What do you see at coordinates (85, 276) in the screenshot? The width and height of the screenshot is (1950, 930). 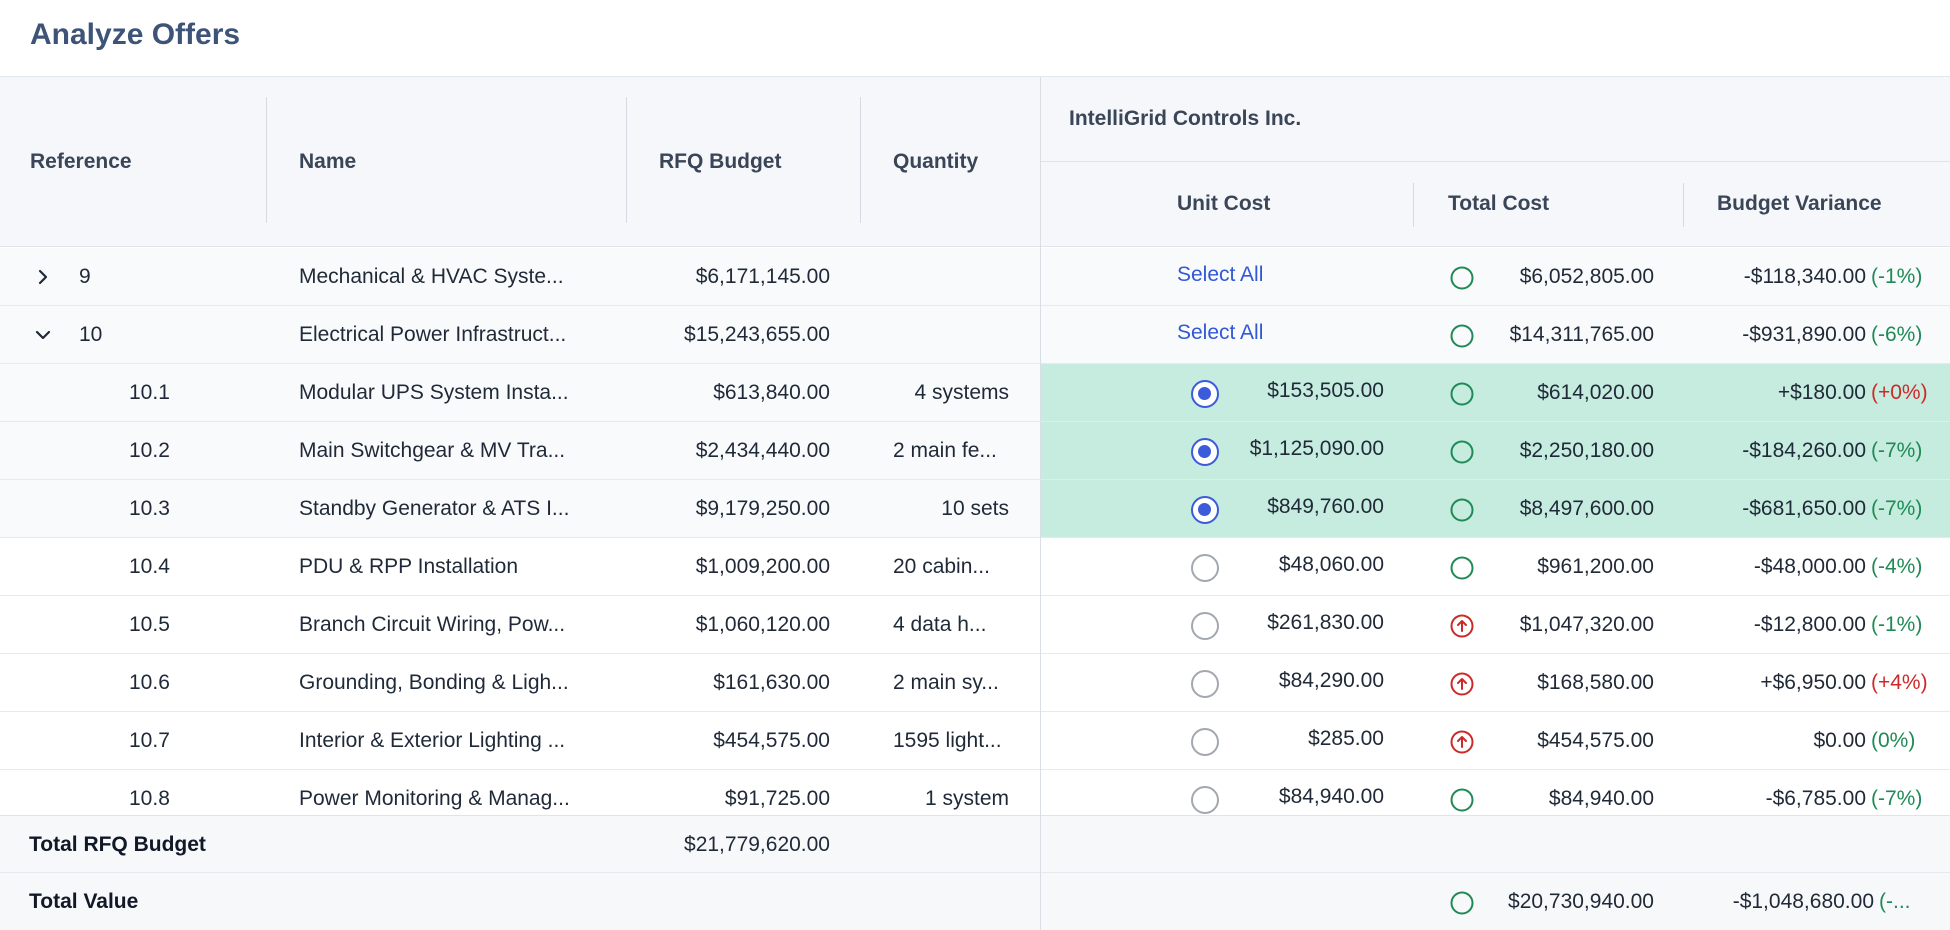 I see `row-reference: 9` at bounding box center [85, 276].